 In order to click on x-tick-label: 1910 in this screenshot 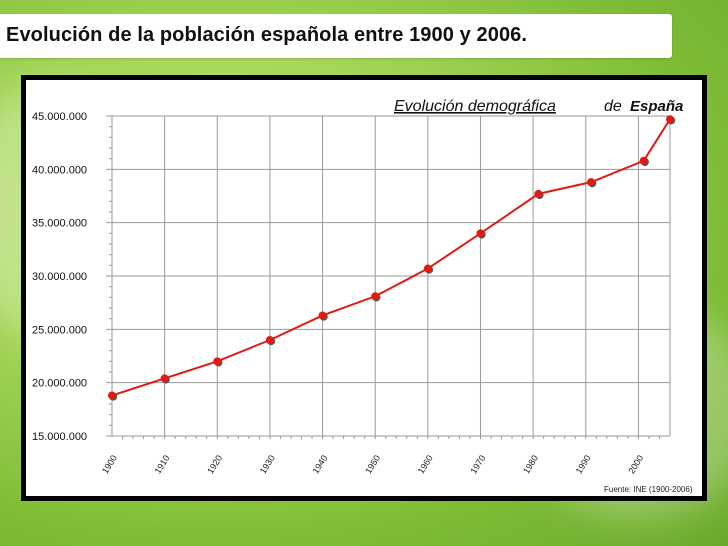, I will do `click(162, 464)`.